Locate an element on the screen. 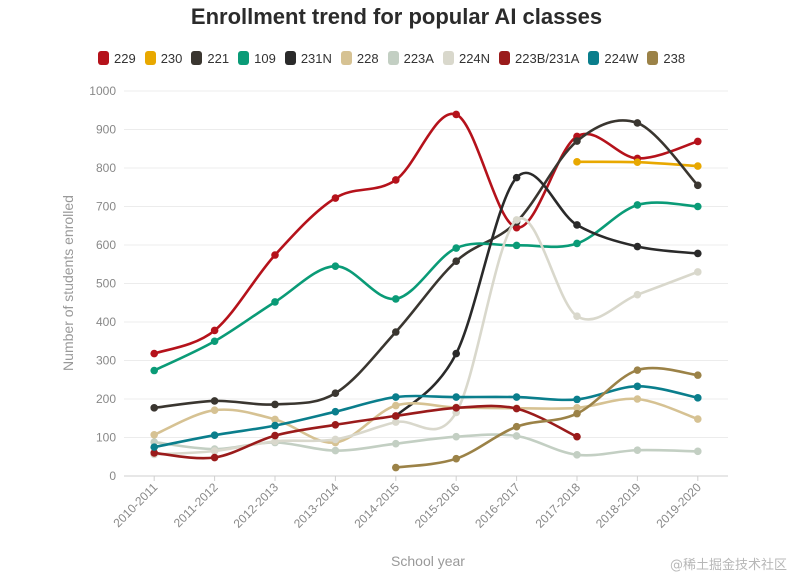 The width and height of the screenshot is (793, 577). x-tick-label: 2011-2012 is located at coordinates (196, 505).